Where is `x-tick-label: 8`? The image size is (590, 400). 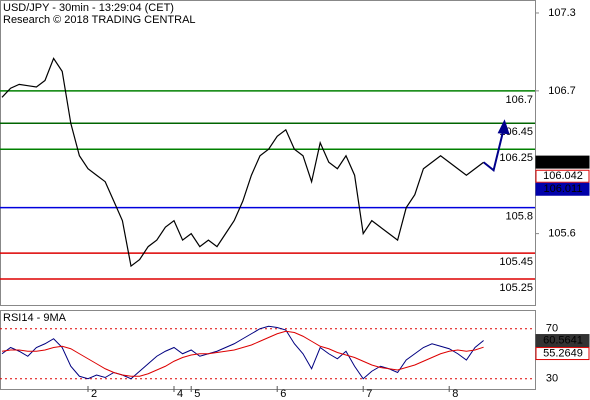 x-tick-label: 8 is located at coordinates (455, 394).